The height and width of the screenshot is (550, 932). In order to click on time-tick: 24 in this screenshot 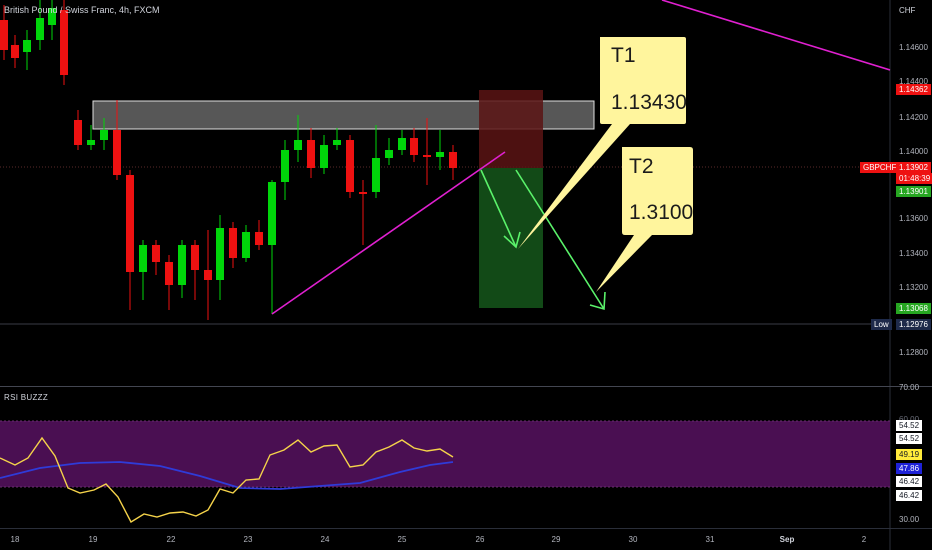, I will do `click(325, 539)`.